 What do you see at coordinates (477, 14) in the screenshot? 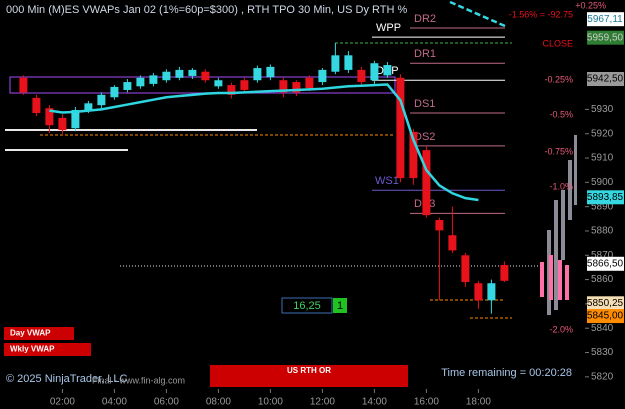
I see `weekly-vwap-line` at bounding box center [477, 14].